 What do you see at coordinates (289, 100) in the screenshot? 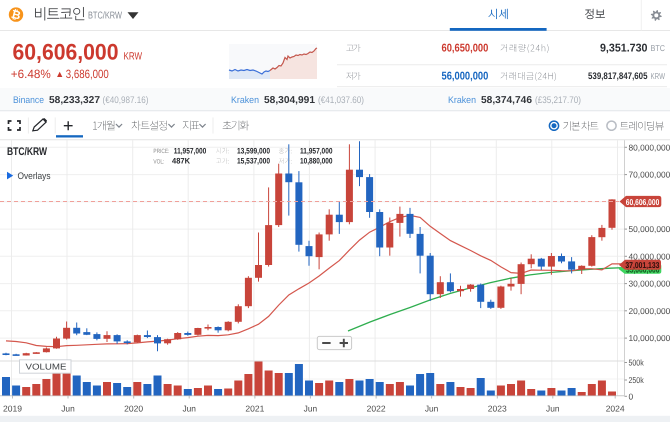
I see `svg-text: 58,304,991` at bounding box center [289, 100].